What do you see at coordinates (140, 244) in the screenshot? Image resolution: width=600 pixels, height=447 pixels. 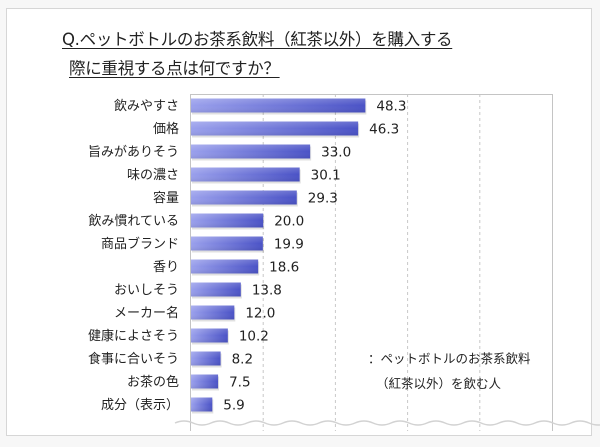 I see `category-label: 商品ブランド` at bounding box center [140, 244].